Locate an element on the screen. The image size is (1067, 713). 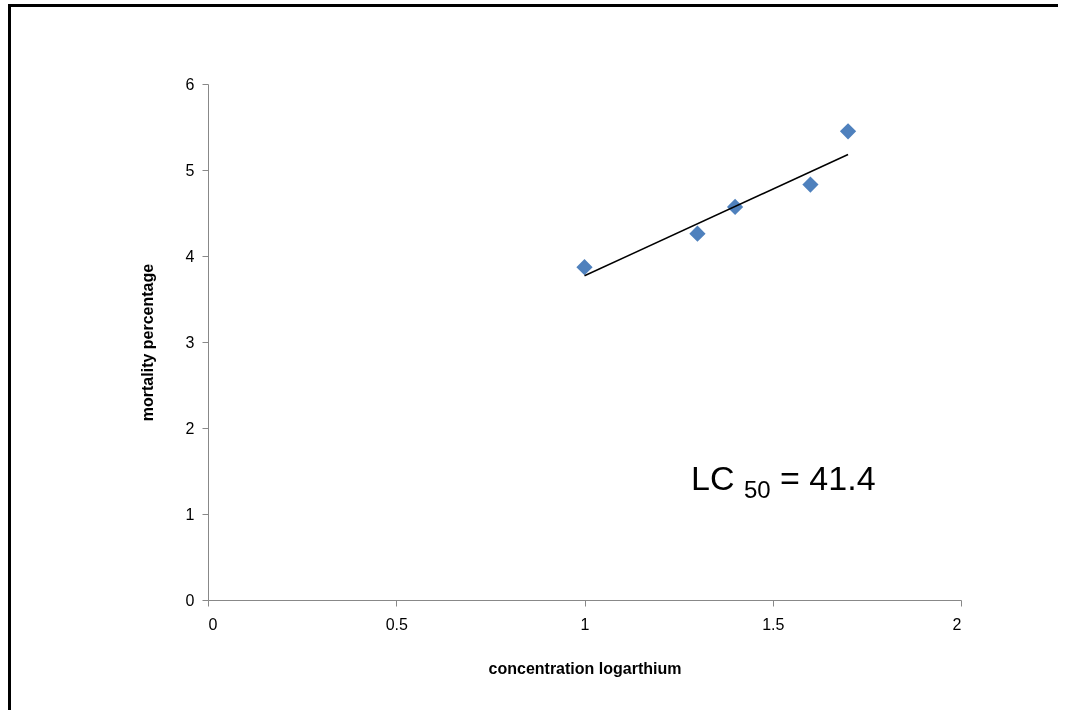
y-tick-label: 1 is located at coordinates (190, 514).